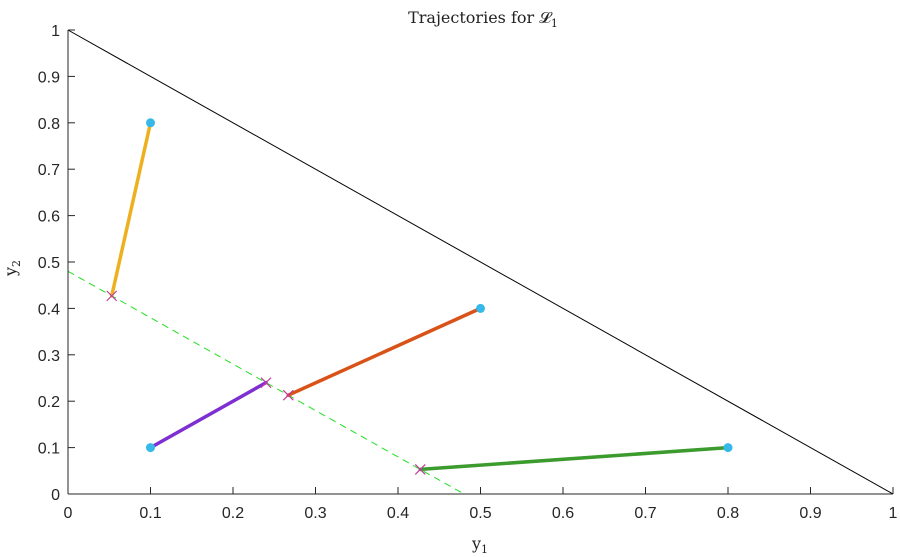 This screenshot has height=557, width=900. I want to click on x-axis-ticks: 0 0.1 0.2 0.3 0.4 0.5 0.6 0.7 0.8 0.9 1, so click(481, 504).